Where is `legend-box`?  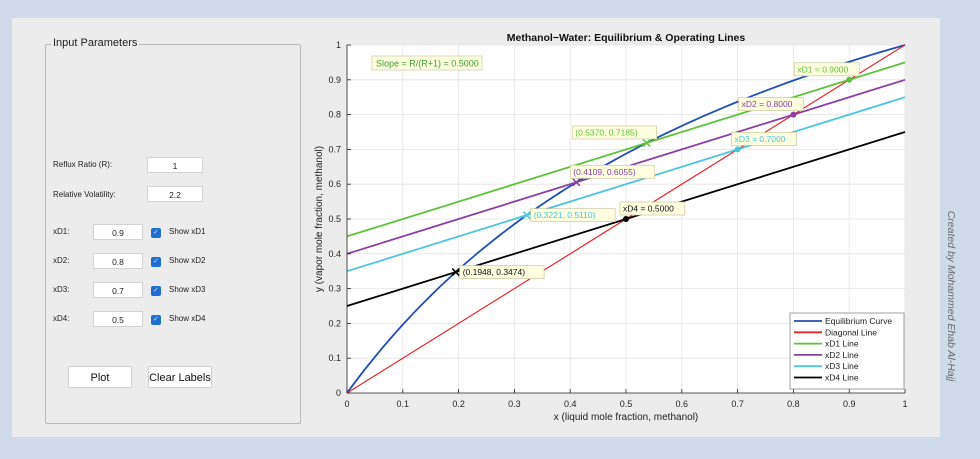 legend-box is located at coordinates (847, 351).